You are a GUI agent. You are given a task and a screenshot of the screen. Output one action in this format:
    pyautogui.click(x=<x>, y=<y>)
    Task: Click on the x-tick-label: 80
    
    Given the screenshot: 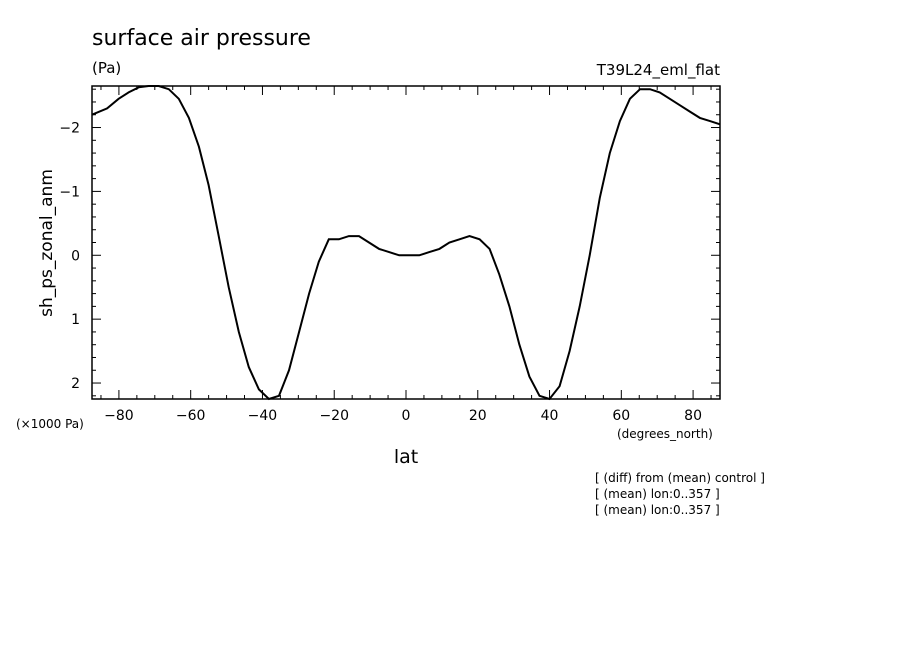 What is the action you would take?
    pyautogui.click(x=693, y=416)
    